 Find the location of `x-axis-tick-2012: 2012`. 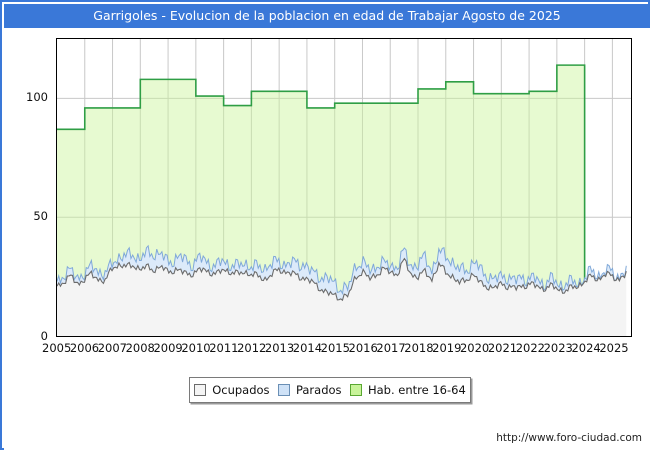

x-axis-tick-2012: 2012 is located at coordinates (252, 348).